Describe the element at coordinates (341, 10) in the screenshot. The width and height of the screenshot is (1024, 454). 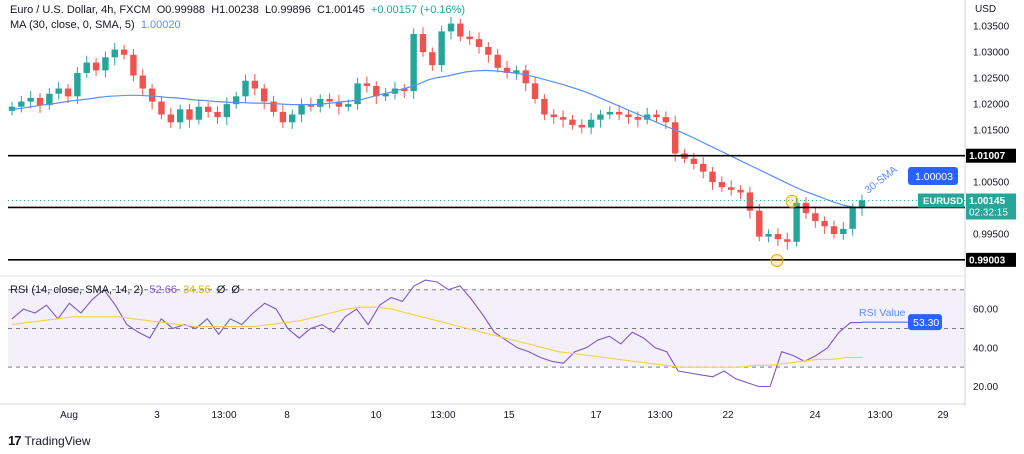
I see `ohlc-close: C1.00145` at that location.